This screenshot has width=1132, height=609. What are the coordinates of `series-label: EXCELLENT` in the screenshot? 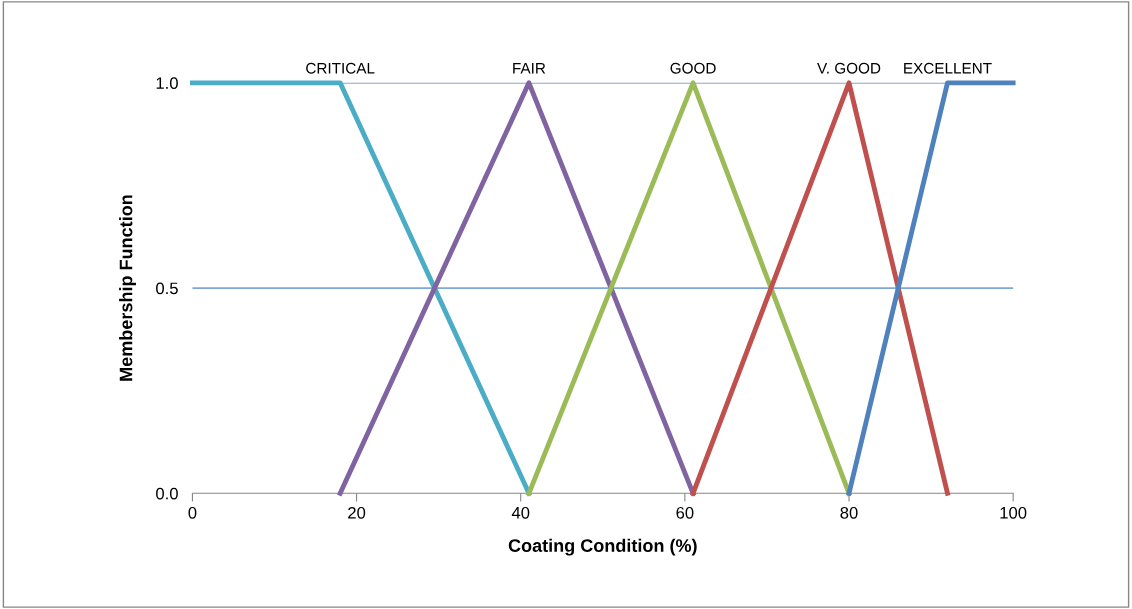 It's located at (948, 68).